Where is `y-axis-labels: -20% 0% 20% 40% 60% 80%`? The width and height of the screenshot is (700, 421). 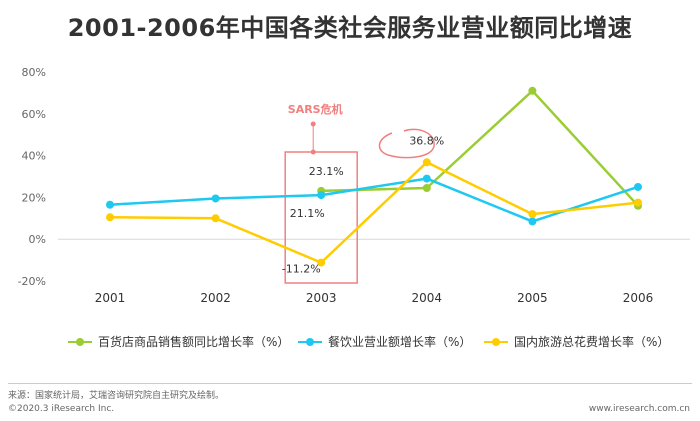 y-axis-labels: -20% 0% 20% 40% 60% 80% is located at coordinates (32, 177).